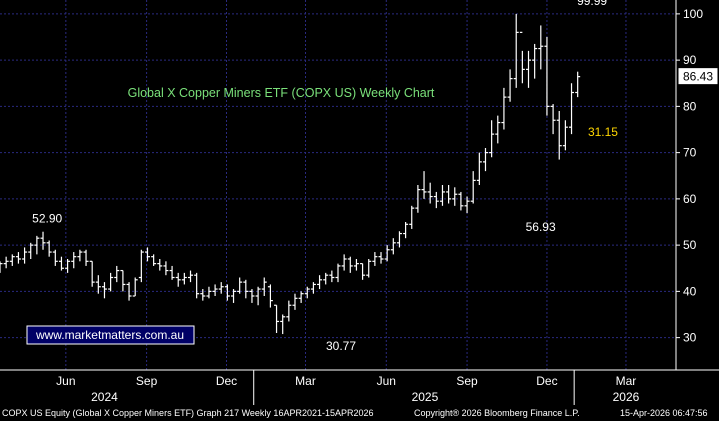 This screenshot has width=719, height=421. Describe the element at coordinates (603, 132) in the screenshot. I see `price-annotation: 31.15` at that location.